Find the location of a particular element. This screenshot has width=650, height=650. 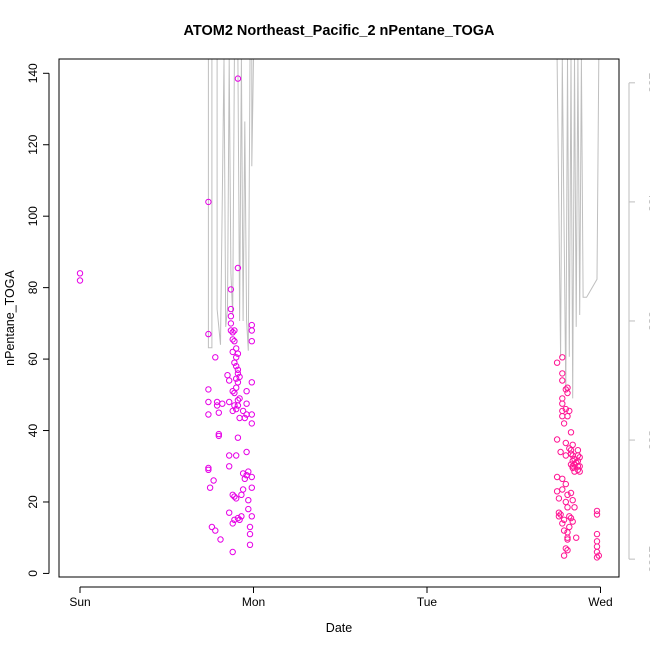

x-tick-label: Wed is located at coordinates (600, 602).